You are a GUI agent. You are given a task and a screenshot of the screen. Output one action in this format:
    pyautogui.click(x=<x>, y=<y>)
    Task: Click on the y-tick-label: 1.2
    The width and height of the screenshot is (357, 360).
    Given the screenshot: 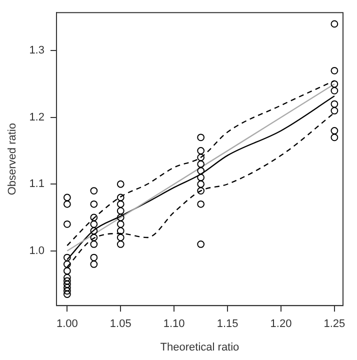 What is the action you would take?
    pyautogui.click(x=36, y=117)
    